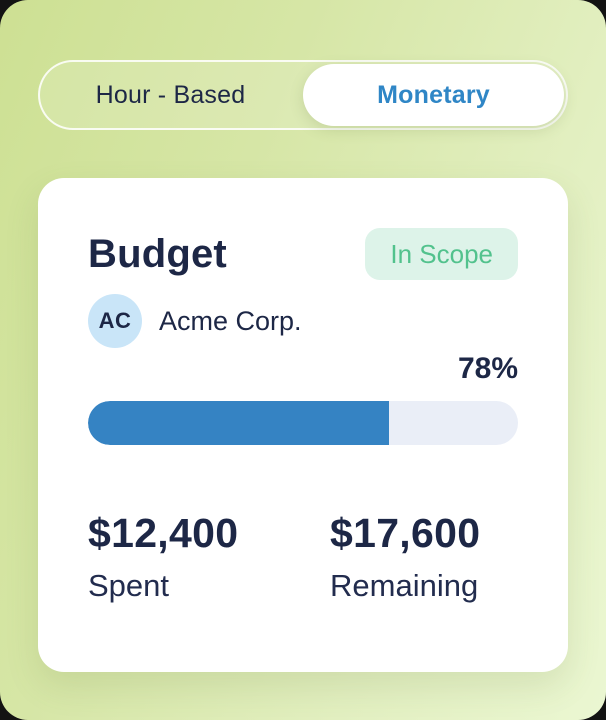  I want to click on budget-progress-fill, so click(238, 423).